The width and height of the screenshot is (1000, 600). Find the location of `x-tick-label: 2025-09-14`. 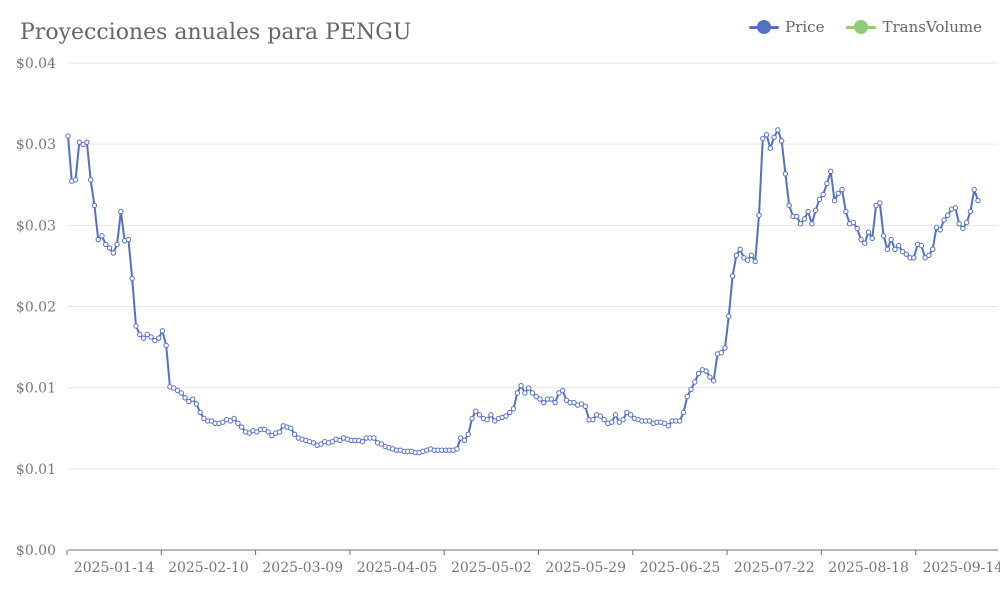

x-tick-label: 2025-09-14 is located at coordinates (961, 568).